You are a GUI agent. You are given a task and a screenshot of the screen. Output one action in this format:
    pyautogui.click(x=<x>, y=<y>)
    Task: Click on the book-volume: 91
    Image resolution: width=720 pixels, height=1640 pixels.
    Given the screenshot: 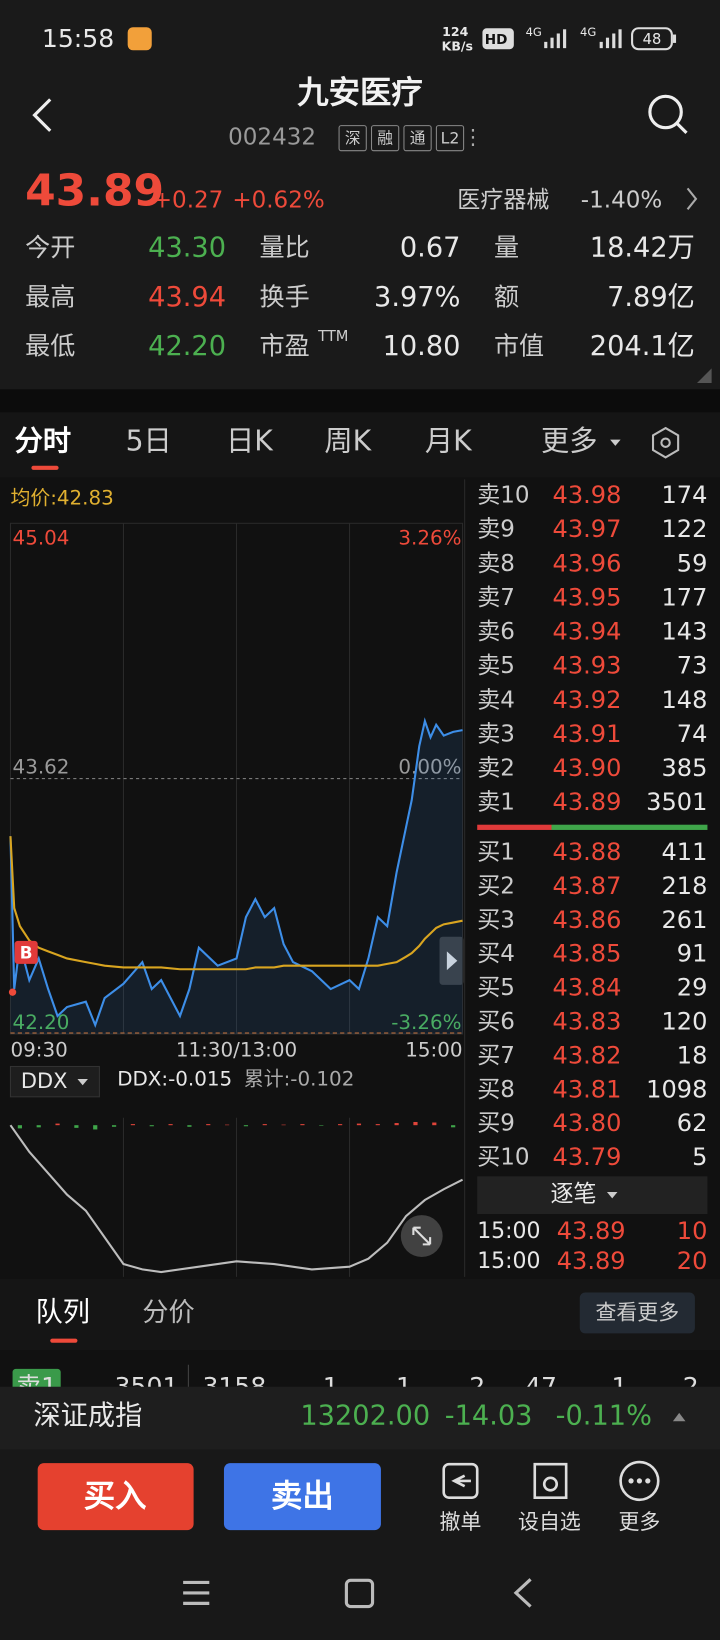 What is the action you would take?
    pyautogui.click(x=692, y=954)
    